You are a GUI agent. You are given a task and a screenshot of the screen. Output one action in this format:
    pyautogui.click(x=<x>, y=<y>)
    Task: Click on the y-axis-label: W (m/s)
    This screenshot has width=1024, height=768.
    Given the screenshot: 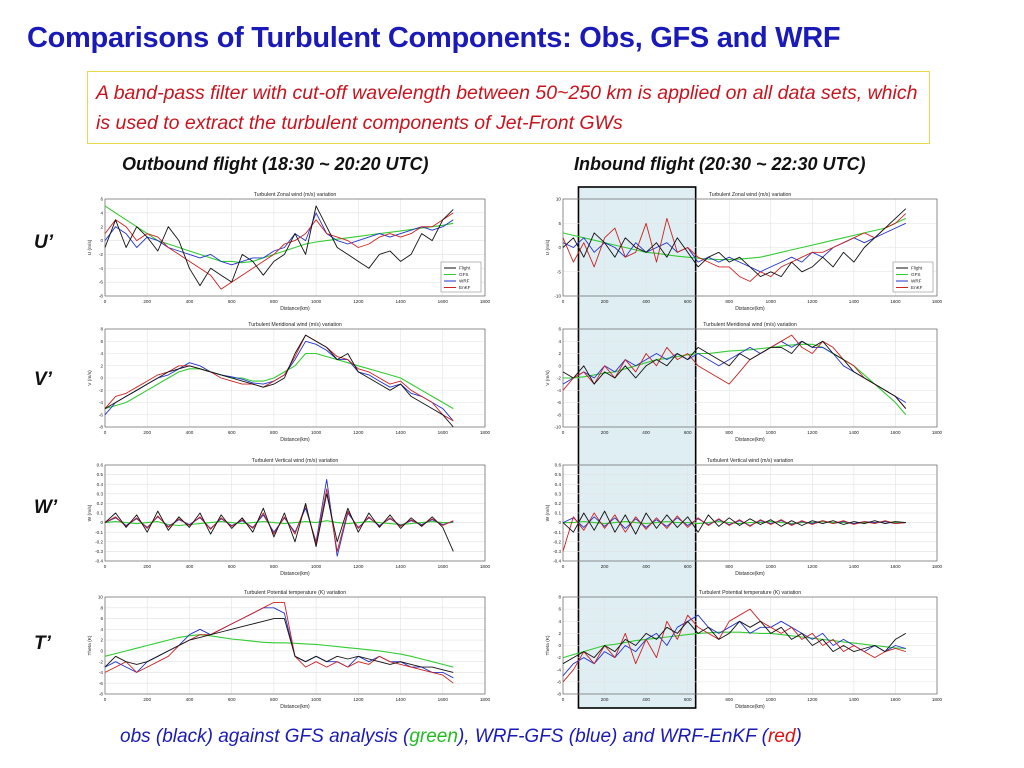 What is the action you would take?
    pyautogui.click(x=548, y=512)
    